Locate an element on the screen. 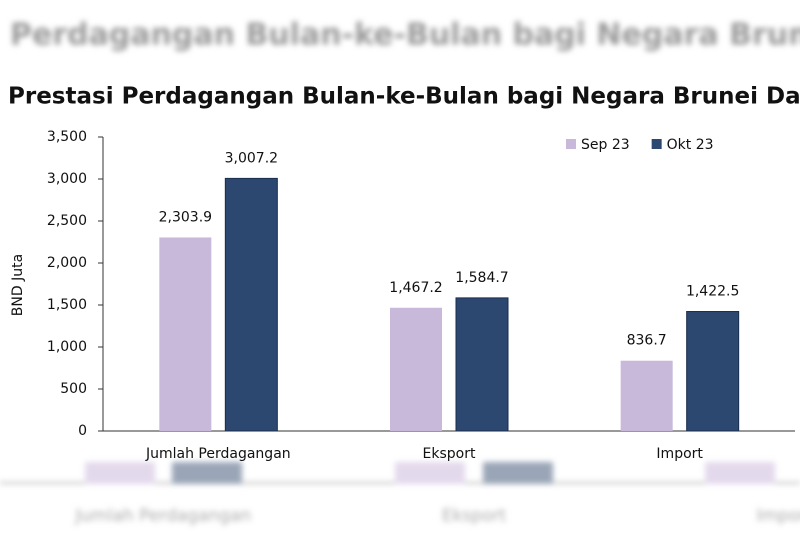 The height and width of the screenshot is (533, 800). value-label: 2,303.9 is located at coordinates (185, 217).